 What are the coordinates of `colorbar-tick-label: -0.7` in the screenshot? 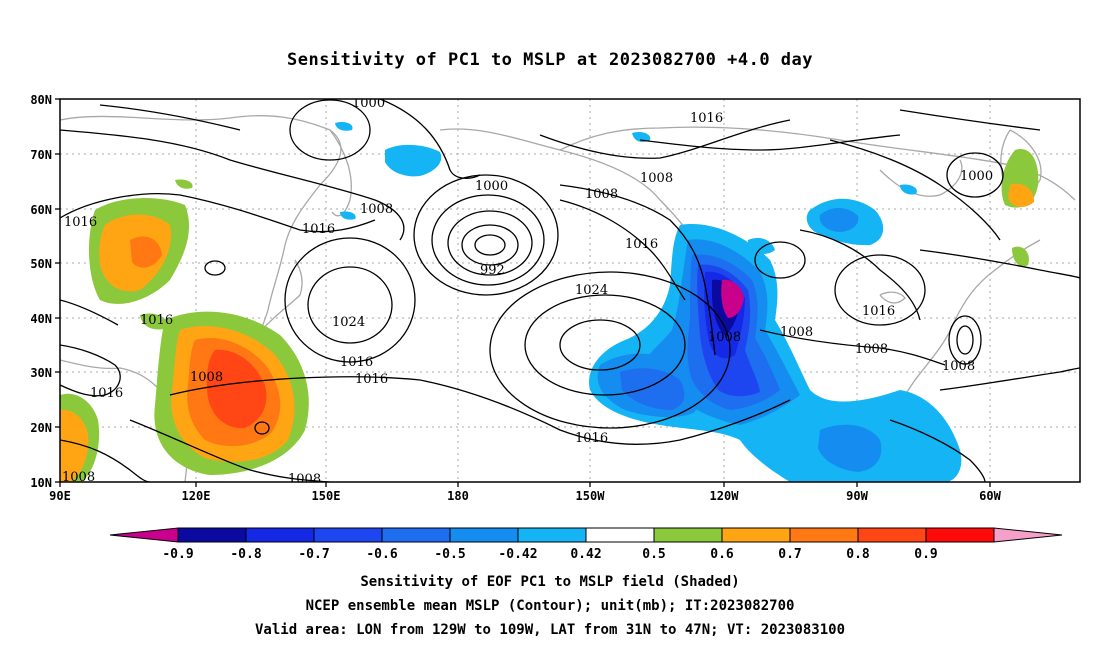 It's located at (313, 554).